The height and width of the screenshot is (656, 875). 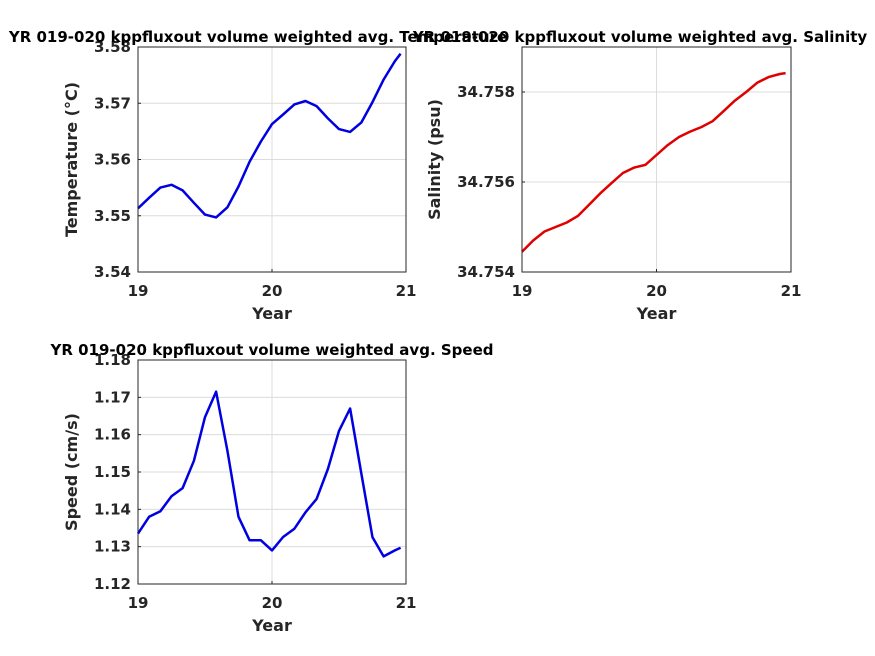 I want to click on speed-ticks: 19 20 21 1.12 1.13 1.14 1.15 1.16 1.17 1.18, so click(x=255, y=481).